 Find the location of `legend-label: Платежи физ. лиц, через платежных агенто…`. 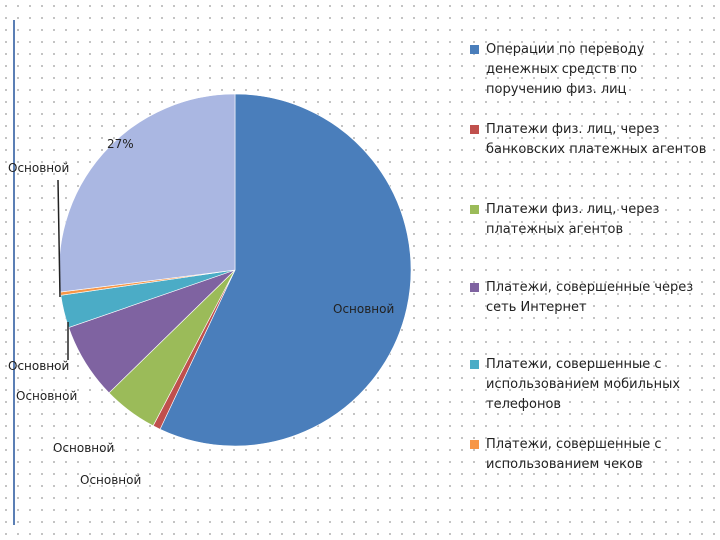

legend-label: Платежи физ. лиц, через платежных агенто… is located at coordinates (573, 219).